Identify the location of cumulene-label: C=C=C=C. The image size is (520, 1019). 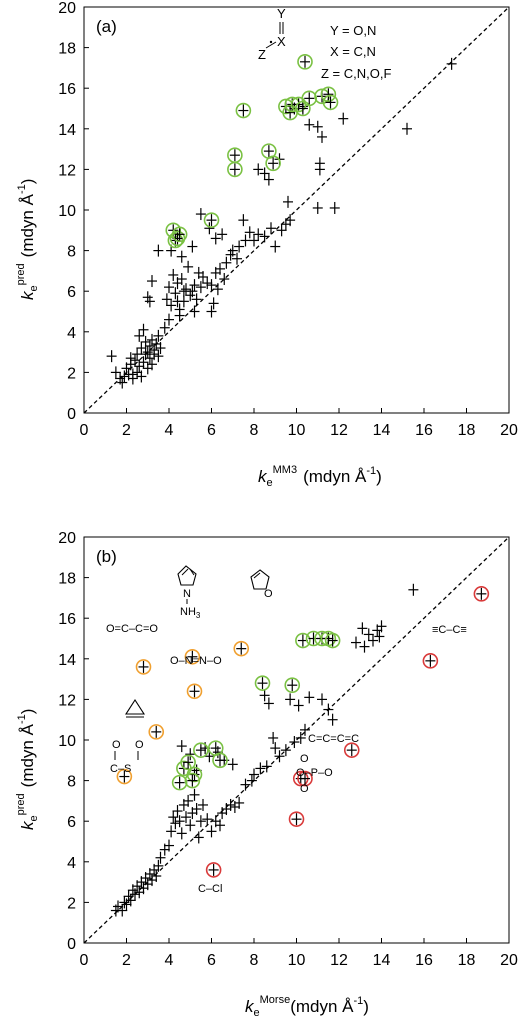
(333, 739).